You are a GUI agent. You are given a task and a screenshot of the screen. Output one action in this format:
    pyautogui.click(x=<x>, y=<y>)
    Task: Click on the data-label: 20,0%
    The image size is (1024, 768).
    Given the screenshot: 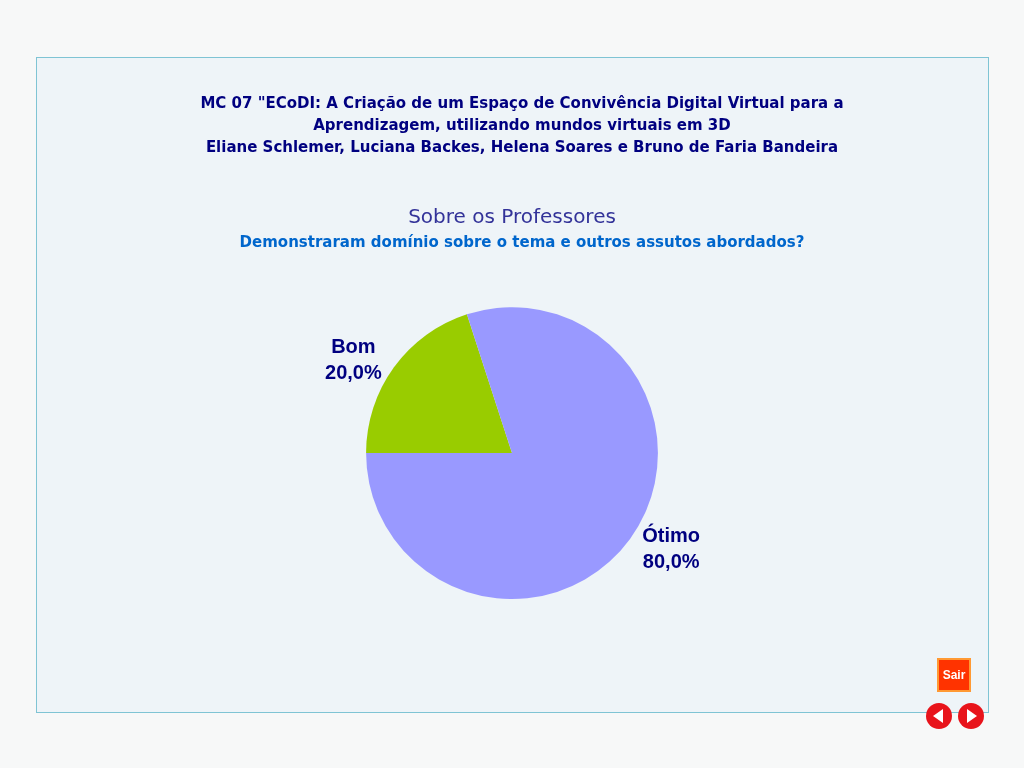 What is the action you would take?
    pyautogui.click(x=353, y=372)
    